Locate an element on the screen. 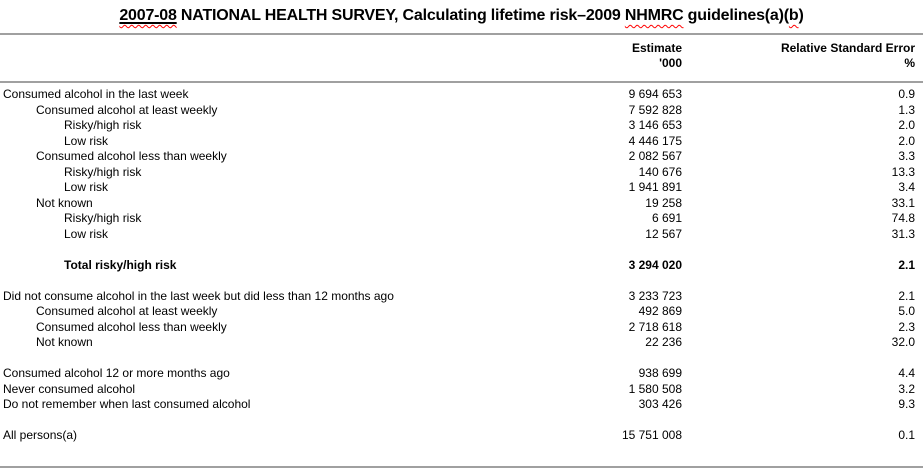 Image resolution: width=923 pixels, height=476 pixels. header-divider is located at coordinates (461, 82).